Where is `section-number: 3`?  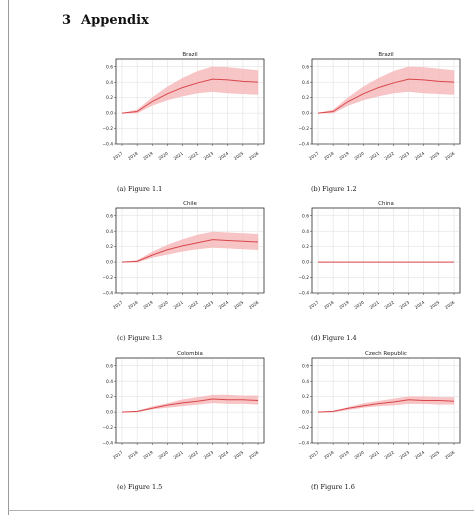 section-number: 3 is located at coordinates (67, 20).